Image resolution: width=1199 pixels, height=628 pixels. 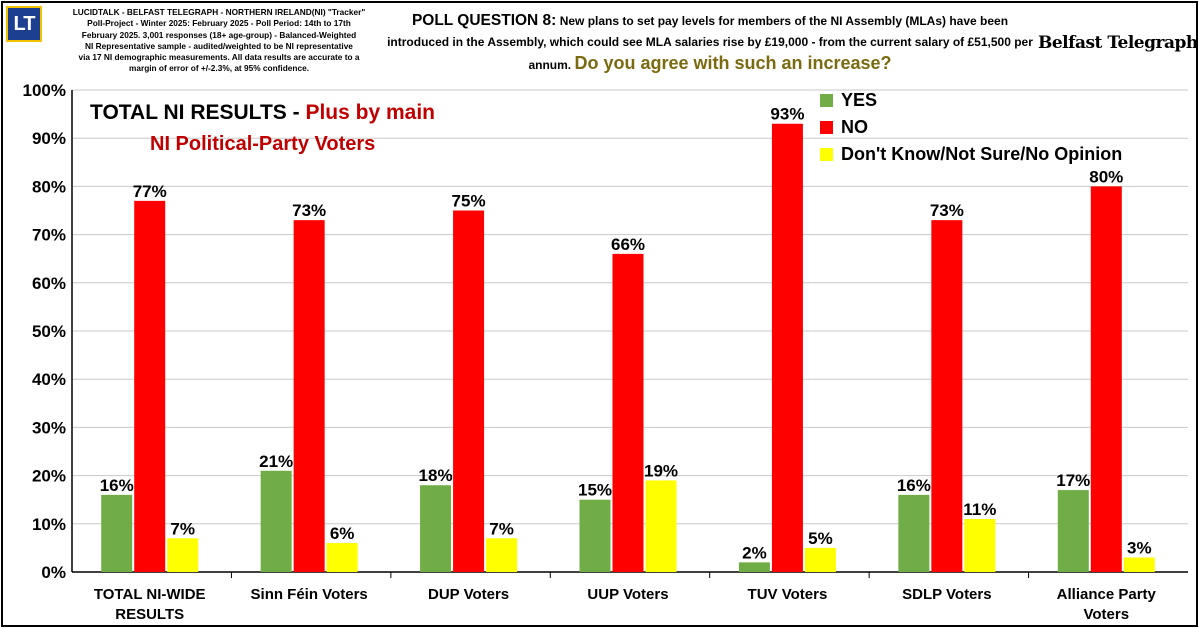 I want to click on data-label: 77%, so click(x=150, y=191).